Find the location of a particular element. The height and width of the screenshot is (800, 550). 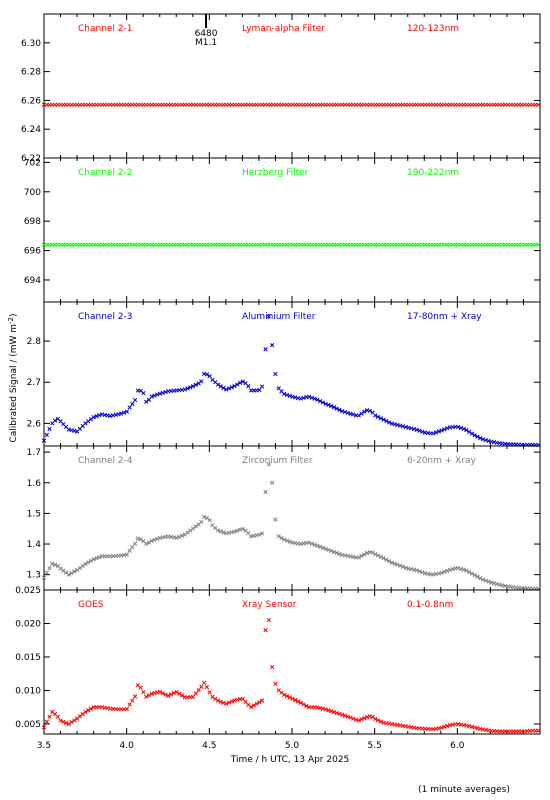

x-tick-label: 5.5 is located at coordinates (375, 746).